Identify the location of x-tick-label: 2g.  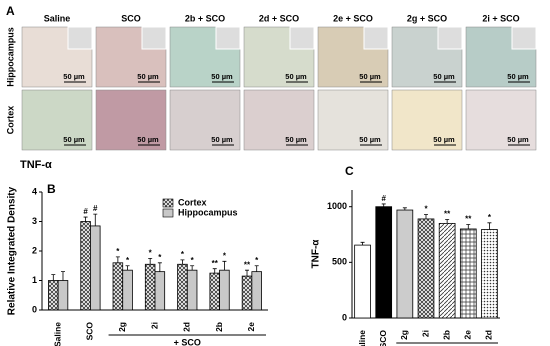
(404, 335).